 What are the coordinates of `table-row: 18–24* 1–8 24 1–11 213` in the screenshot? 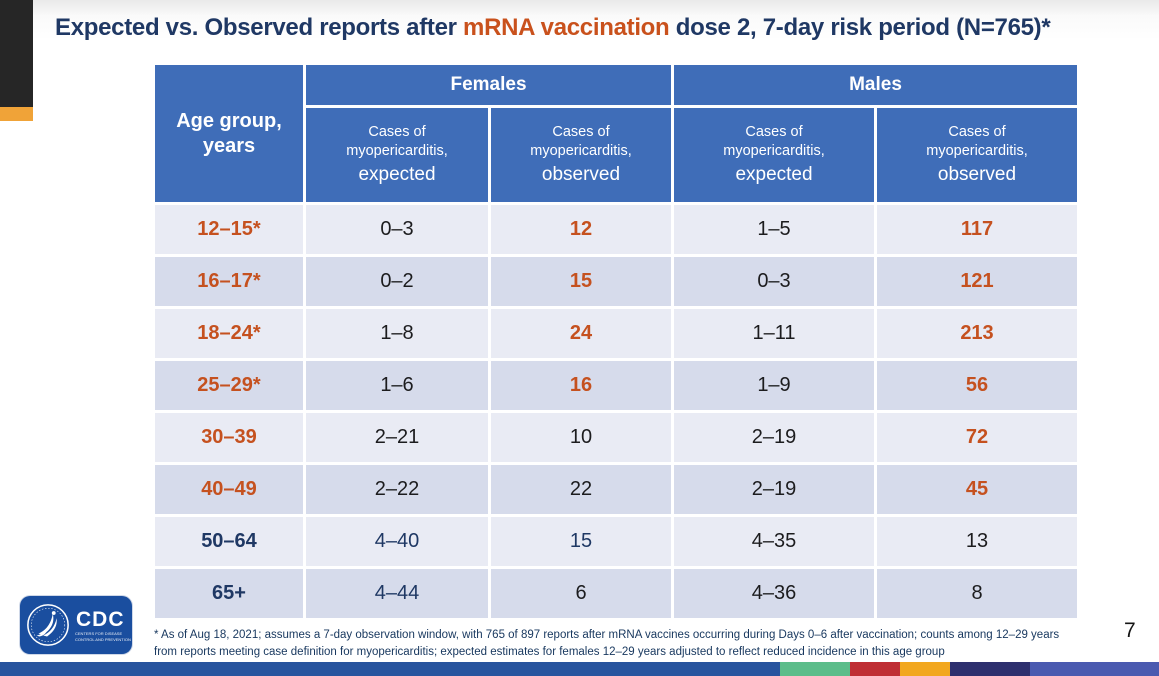 It's located at (616, 333).